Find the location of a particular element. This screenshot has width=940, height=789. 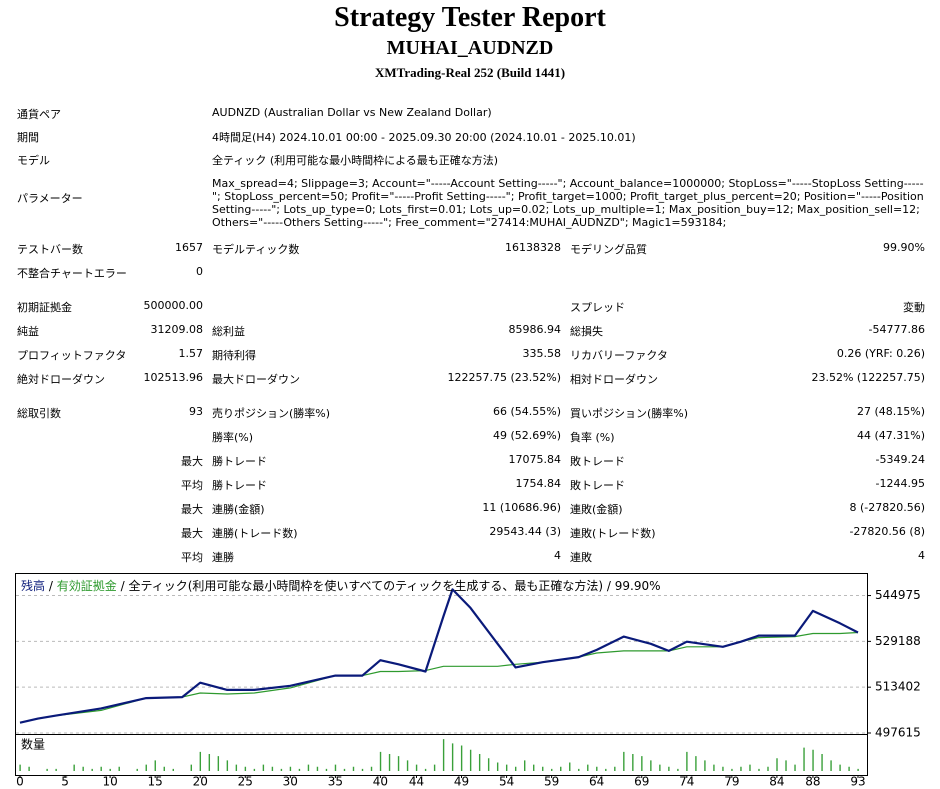

report-title: Strategy Tester Report is located at coordinates (470, 17).